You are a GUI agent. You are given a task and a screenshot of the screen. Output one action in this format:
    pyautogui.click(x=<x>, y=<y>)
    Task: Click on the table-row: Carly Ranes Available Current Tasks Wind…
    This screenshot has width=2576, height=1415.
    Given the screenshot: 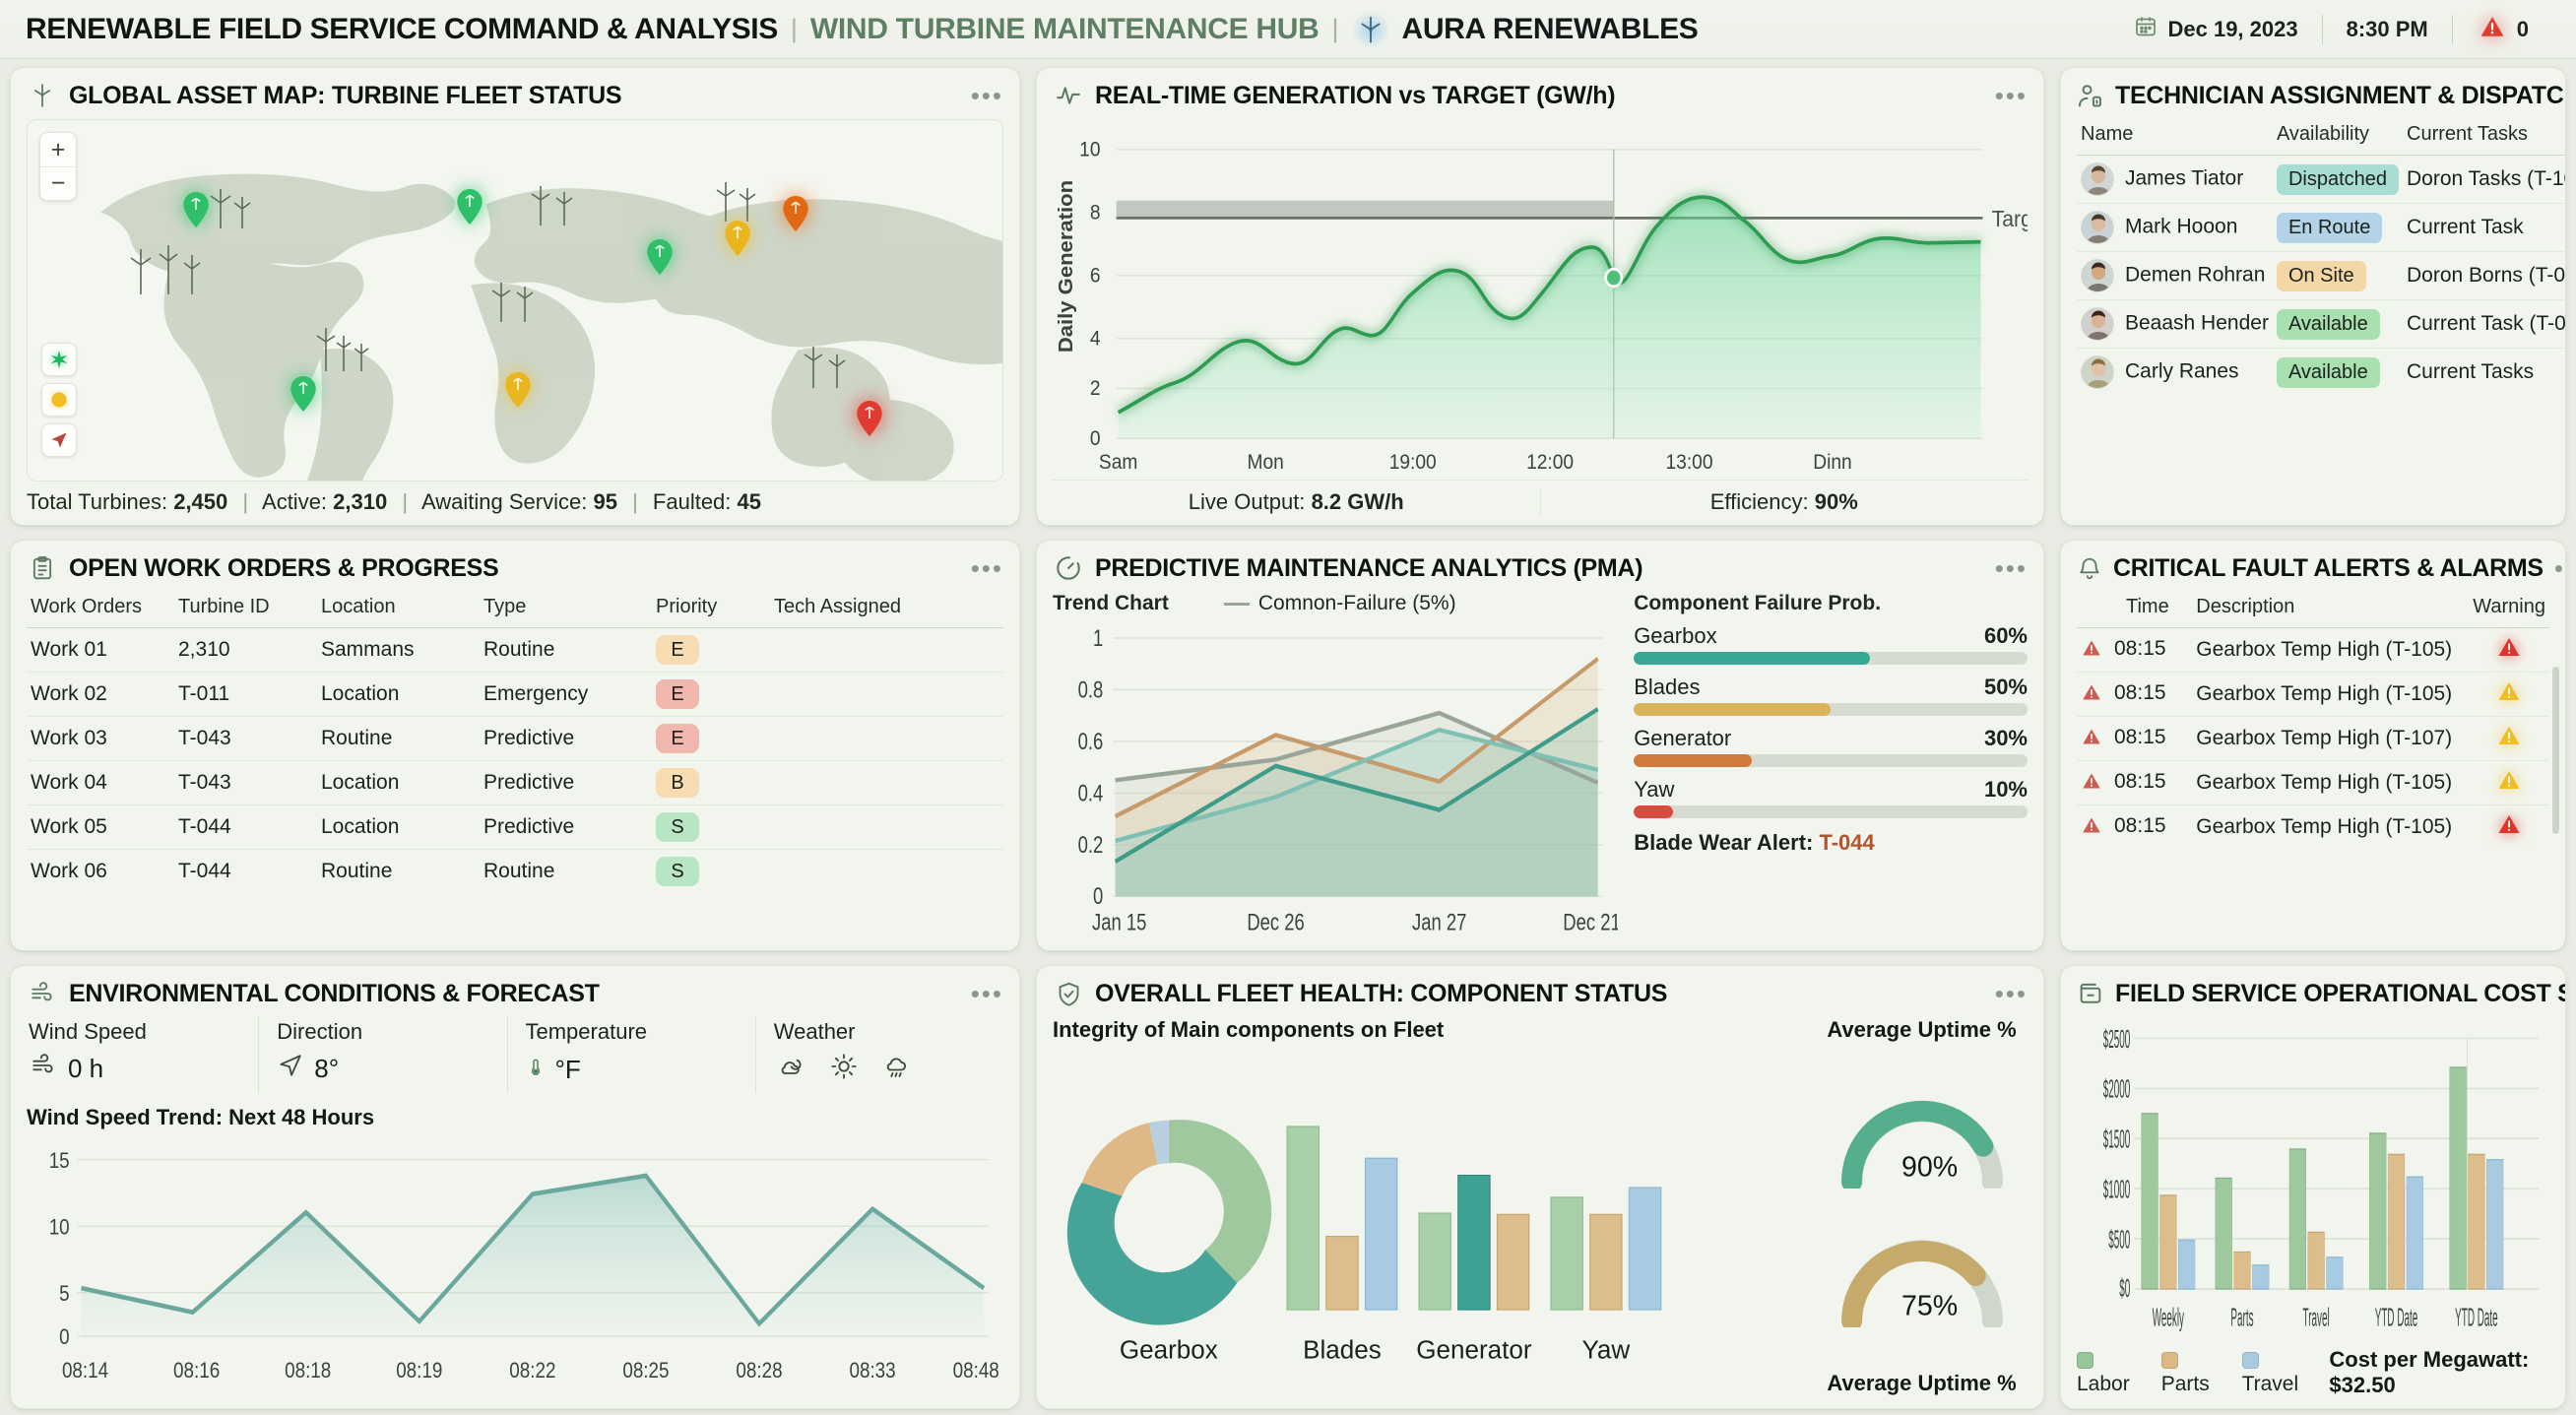 What is the action you would take?
    pyautogui.click(x=2321, y=372)
    